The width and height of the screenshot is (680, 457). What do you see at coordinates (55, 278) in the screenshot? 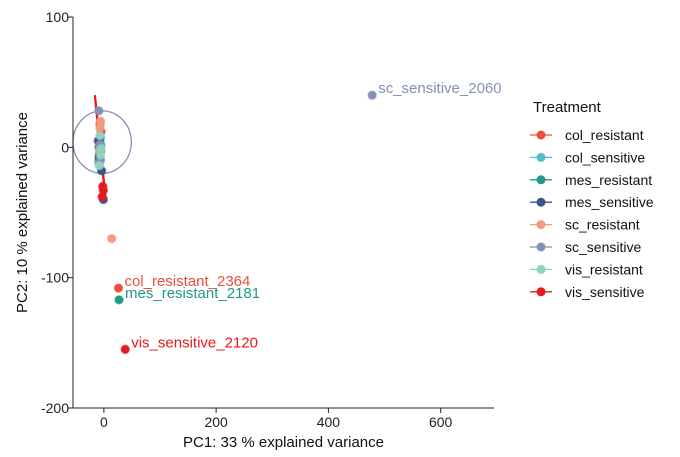
I see `y-tick-label: -100` at bounding box center [55, 278].